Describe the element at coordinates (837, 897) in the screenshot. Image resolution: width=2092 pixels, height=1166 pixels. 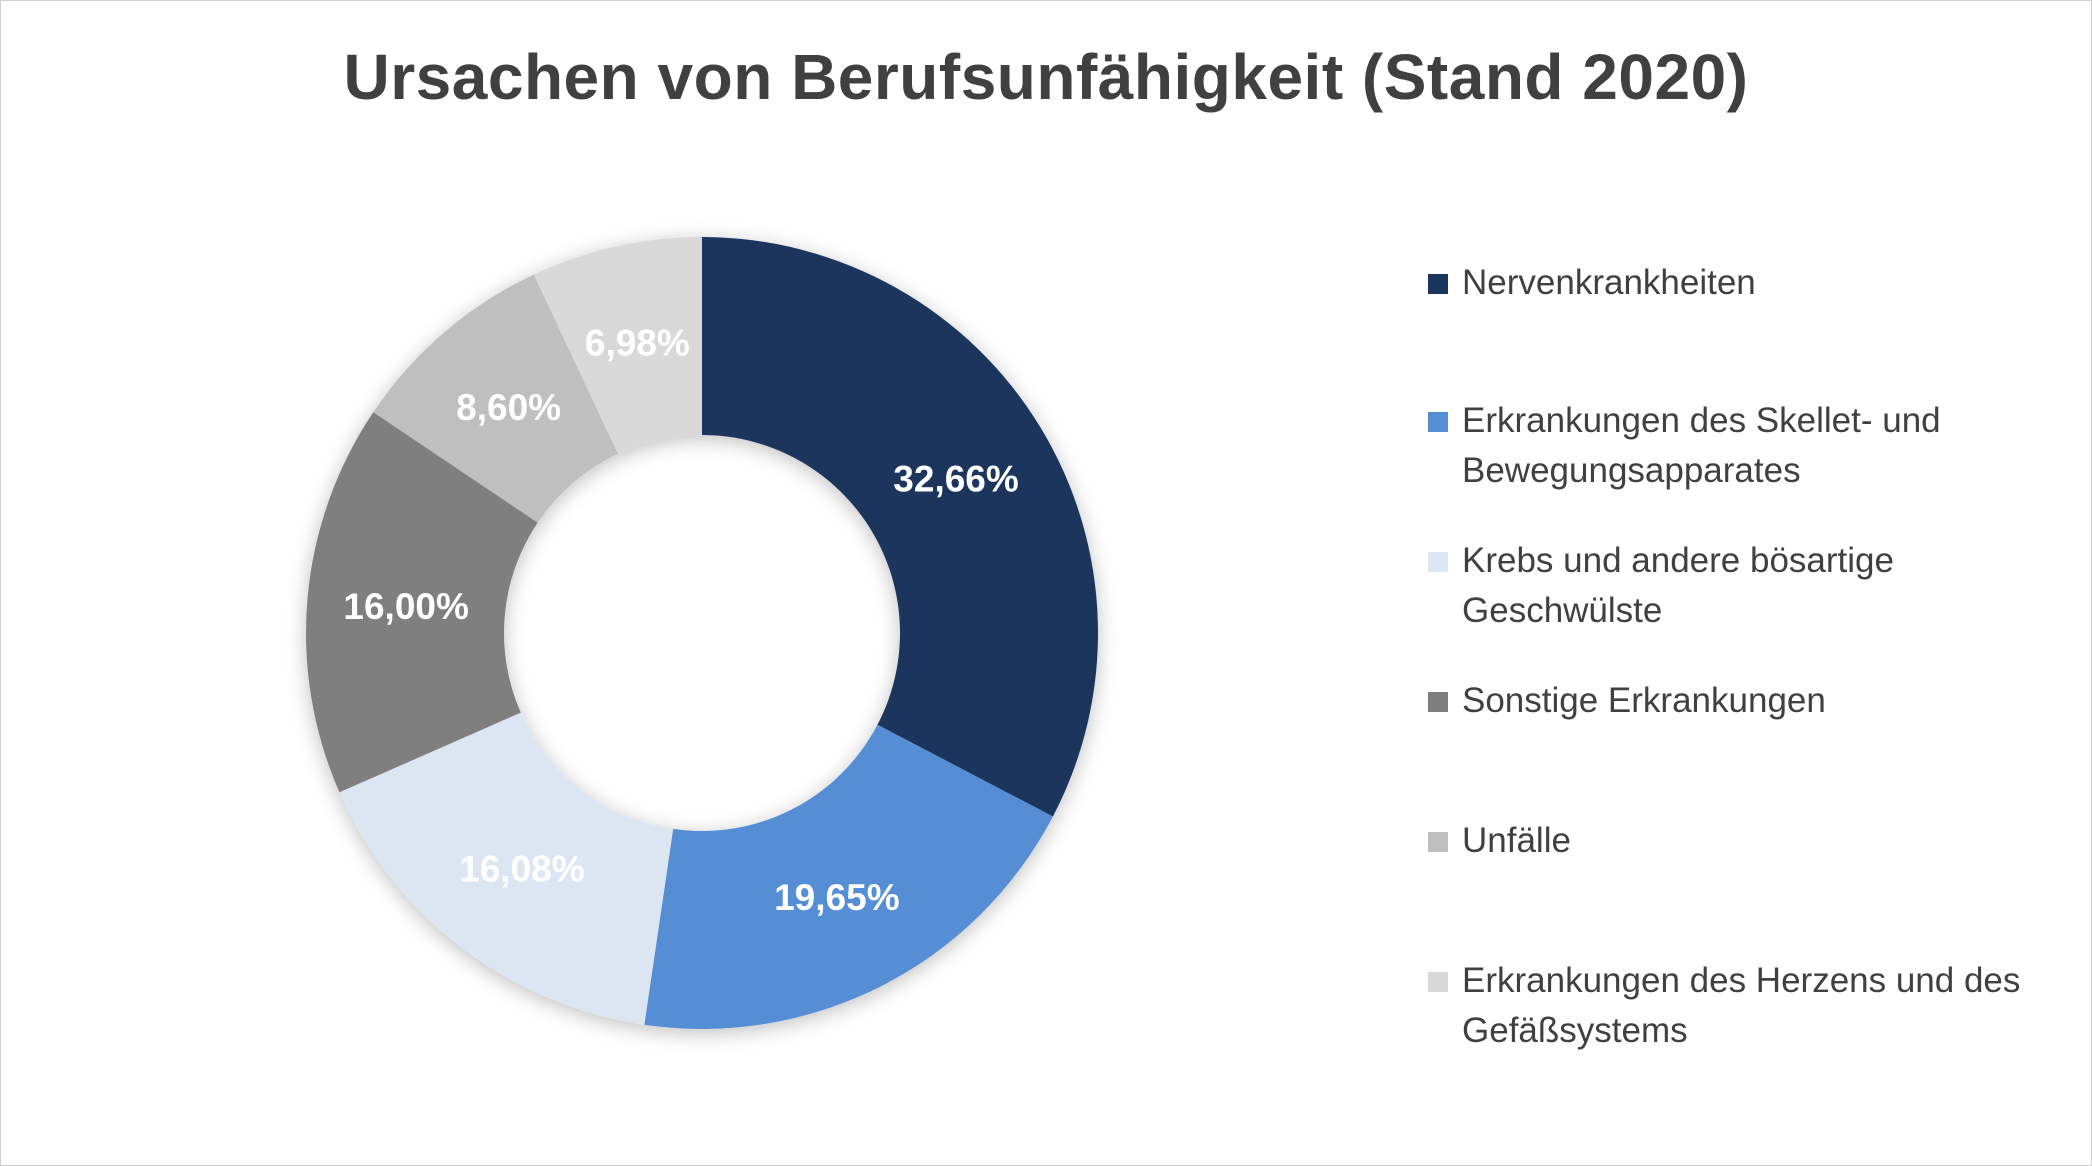
I see `data-label-erkrankungen-des-skellet-und-bewegungsapparates: 19,65%` at that location.